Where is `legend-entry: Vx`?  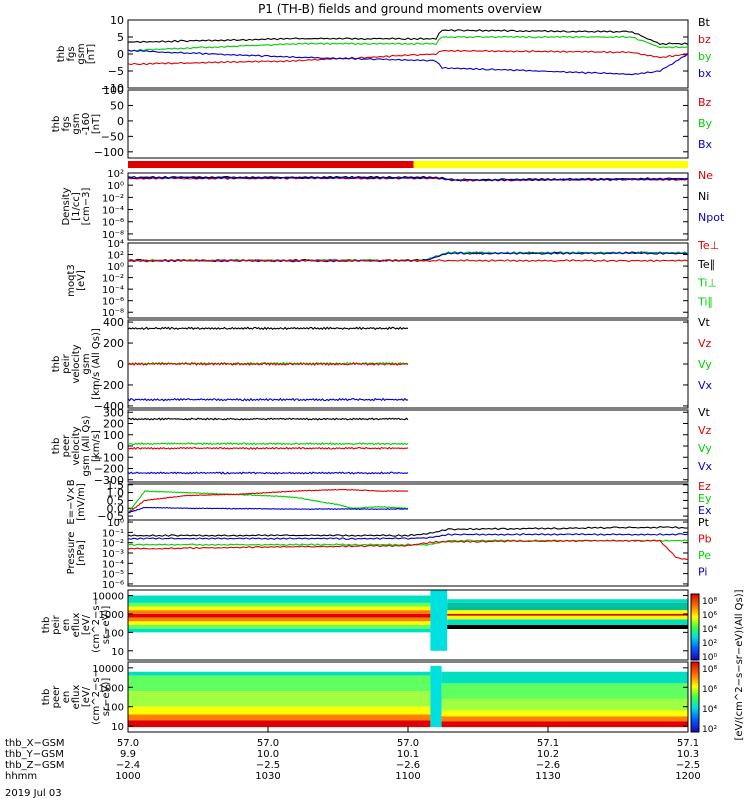
legend-entry: Vx is located at coordinates (705, 466).